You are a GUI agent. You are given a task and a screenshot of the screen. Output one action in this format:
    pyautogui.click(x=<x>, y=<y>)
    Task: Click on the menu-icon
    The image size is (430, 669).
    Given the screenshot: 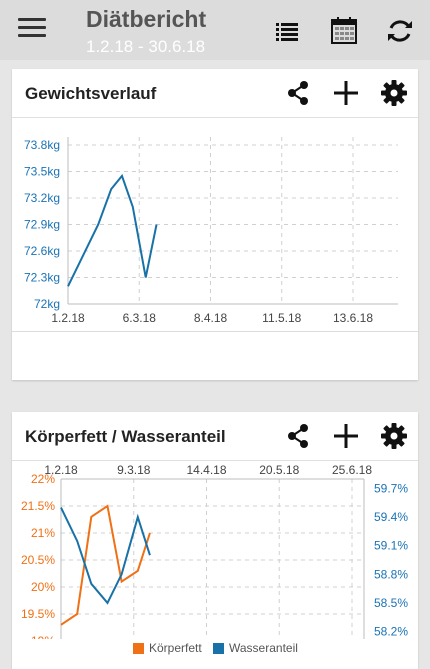 What is the action you would take?
    pyautogui.click(x=32, y=30)
    